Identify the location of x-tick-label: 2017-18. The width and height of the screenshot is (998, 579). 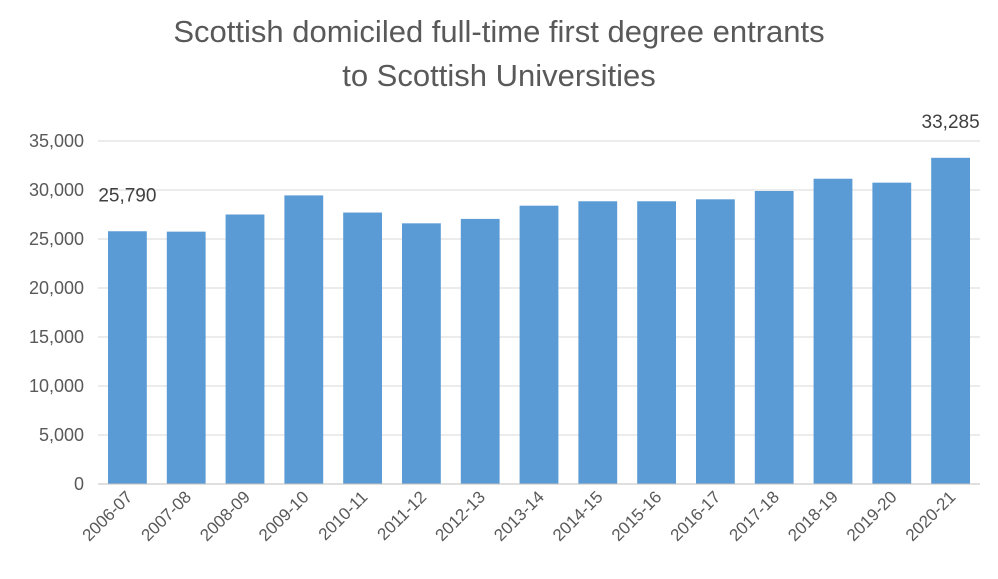
(754, 516).